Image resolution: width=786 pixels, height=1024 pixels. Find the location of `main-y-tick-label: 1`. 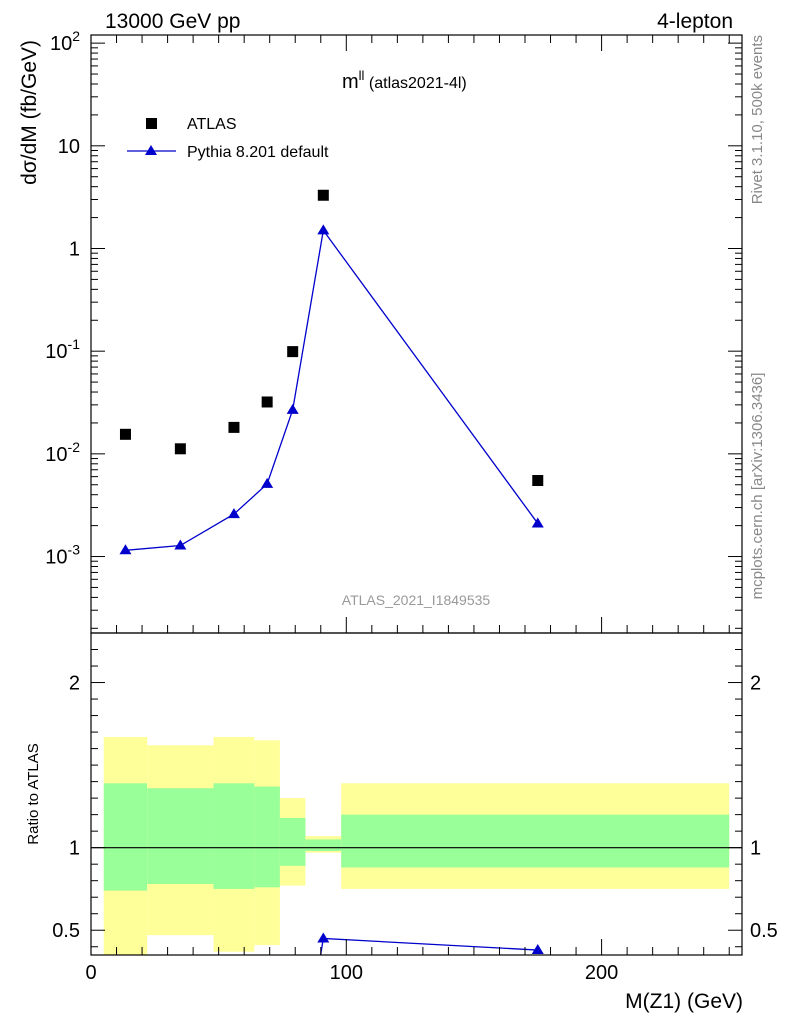

main-y-tick-label: 1 is located at coordinates (74, 249).